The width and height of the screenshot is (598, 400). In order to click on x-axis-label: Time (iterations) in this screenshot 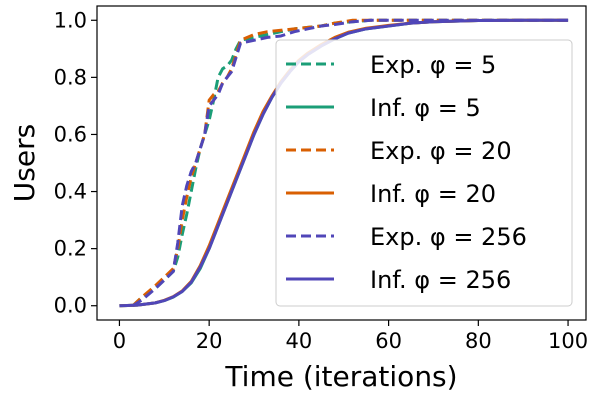, I will do `click(340, 376)`.